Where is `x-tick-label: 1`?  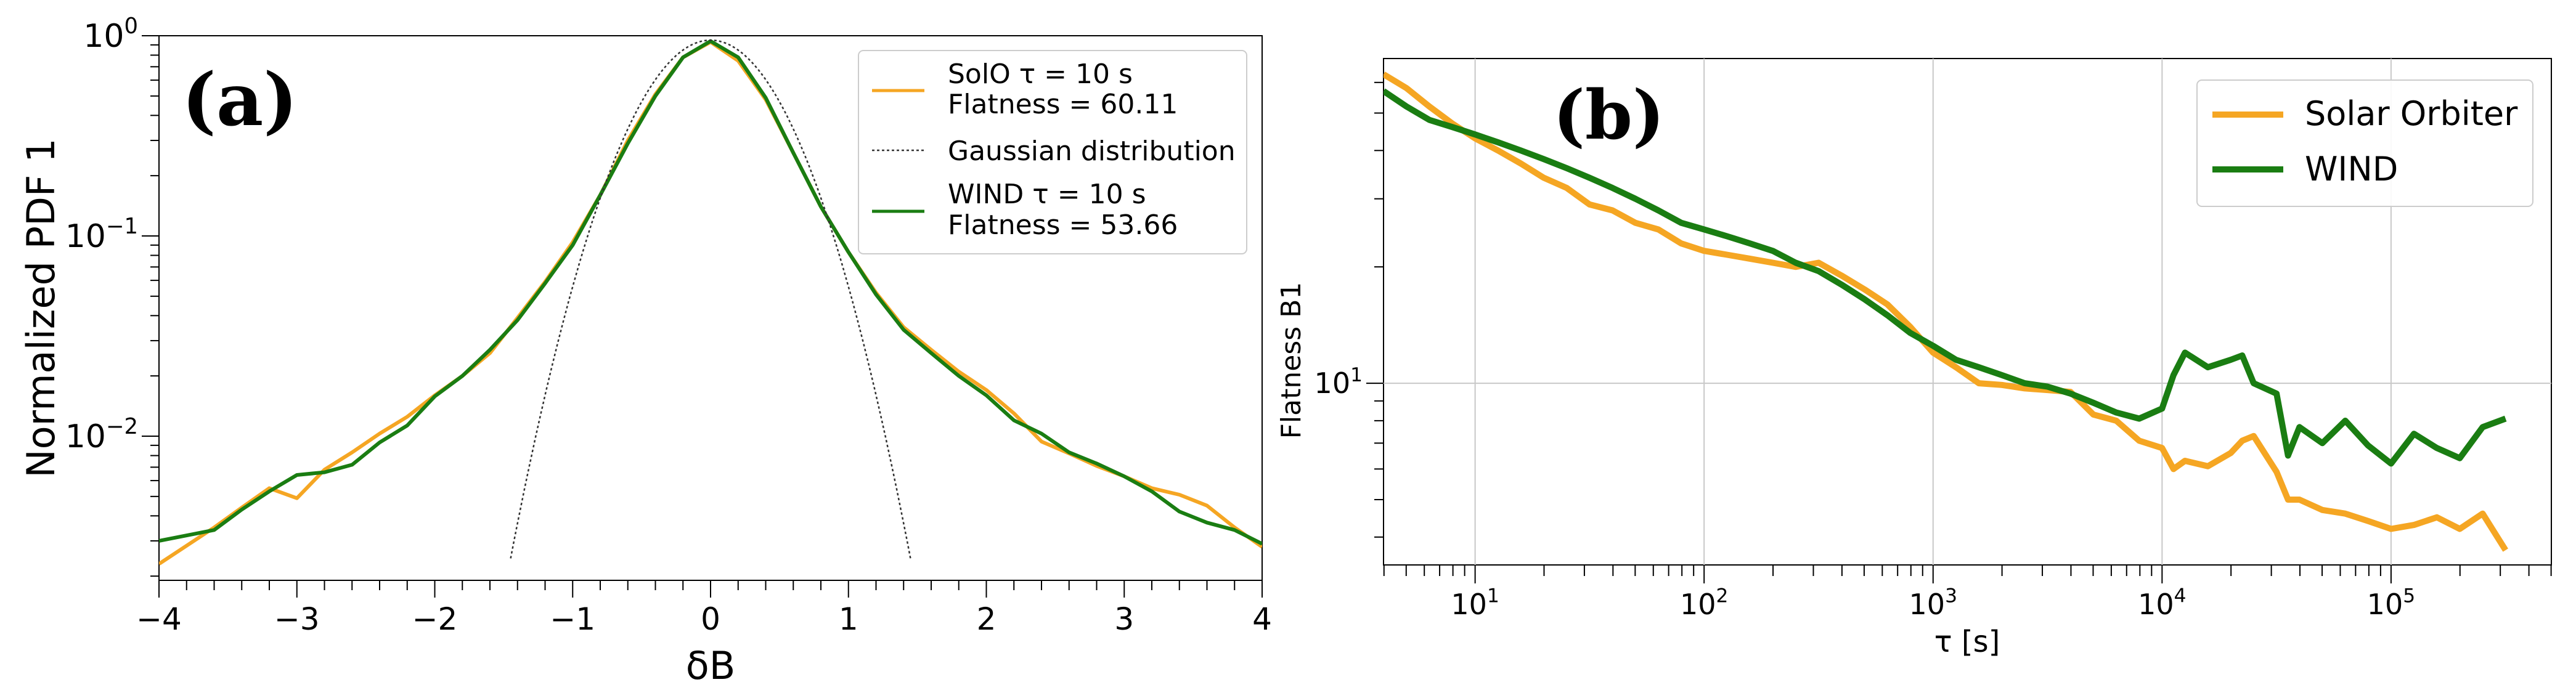
x-tick-label: 1 is located at coordinates (848, 619).